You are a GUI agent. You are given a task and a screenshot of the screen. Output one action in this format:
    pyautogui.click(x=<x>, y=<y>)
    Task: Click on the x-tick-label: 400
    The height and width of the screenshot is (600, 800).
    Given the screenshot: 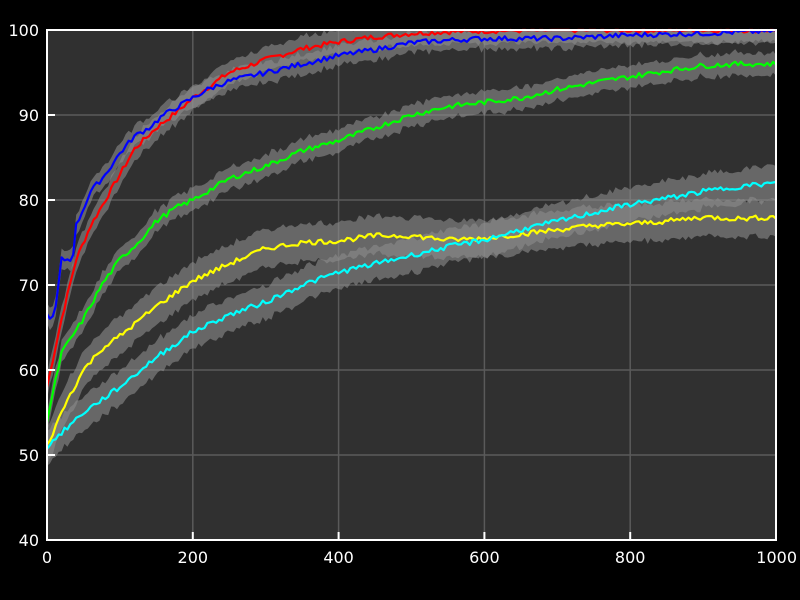 What is the action you would take?
    pyautogui.click(x=338, y=557)
    